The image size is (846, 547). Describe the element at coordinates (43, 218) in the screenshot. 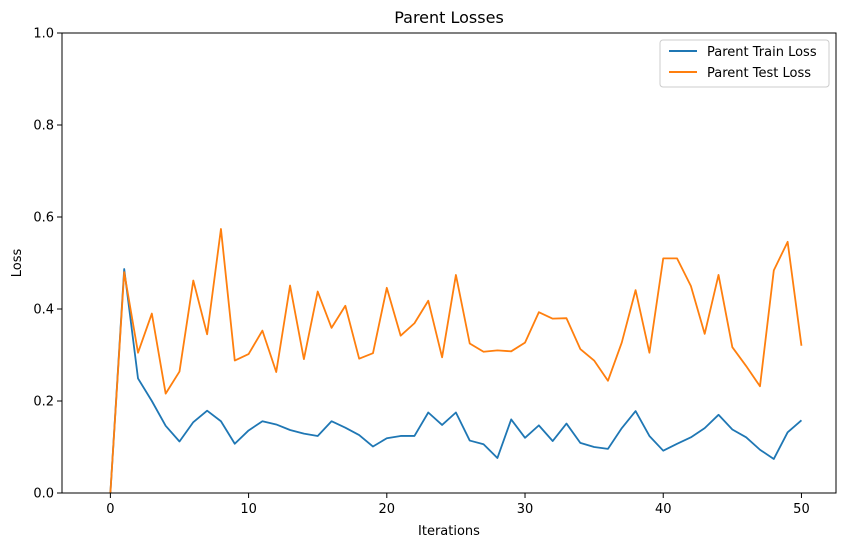

I see `y-tick-label: 0.6` at that location.